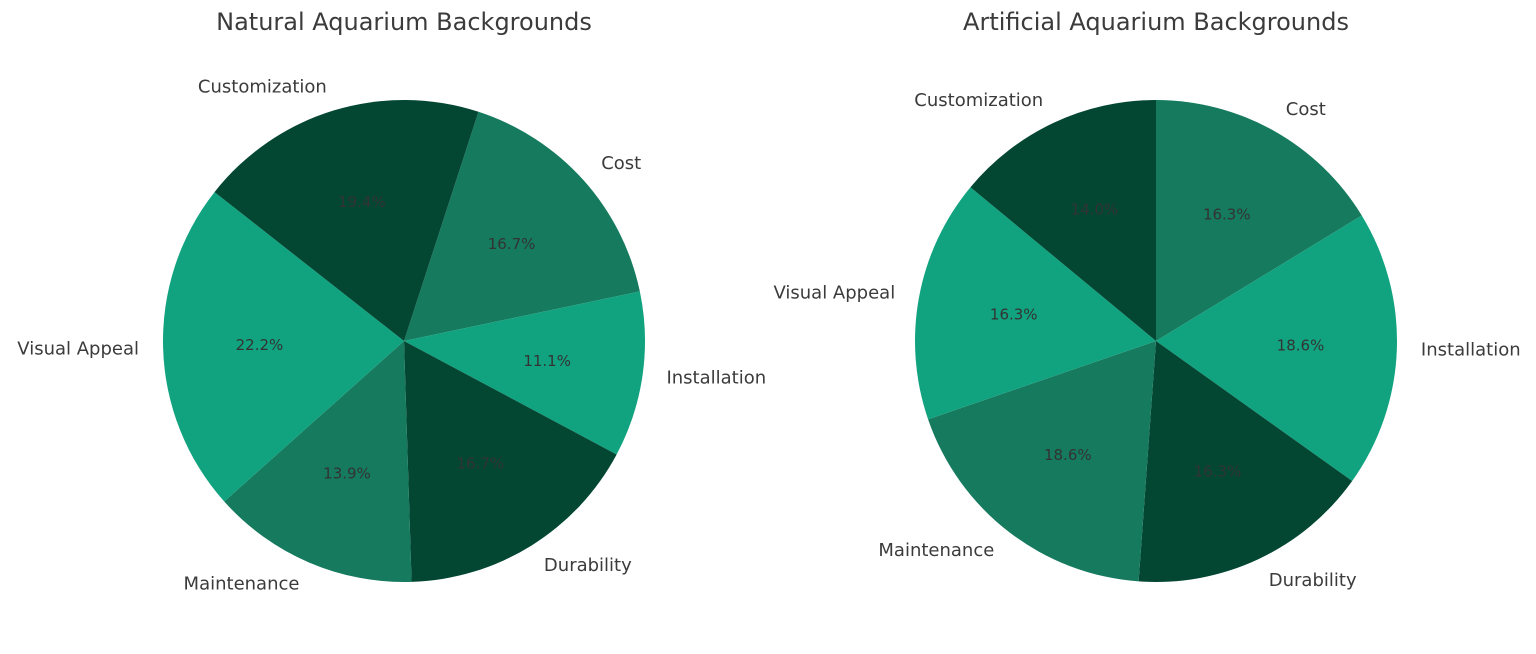 Image resolution: width=1536 pixels, height=654 pixels. I want to click on chart-title: Artificial Aquarium Backgrounds, so click(1156, 22).